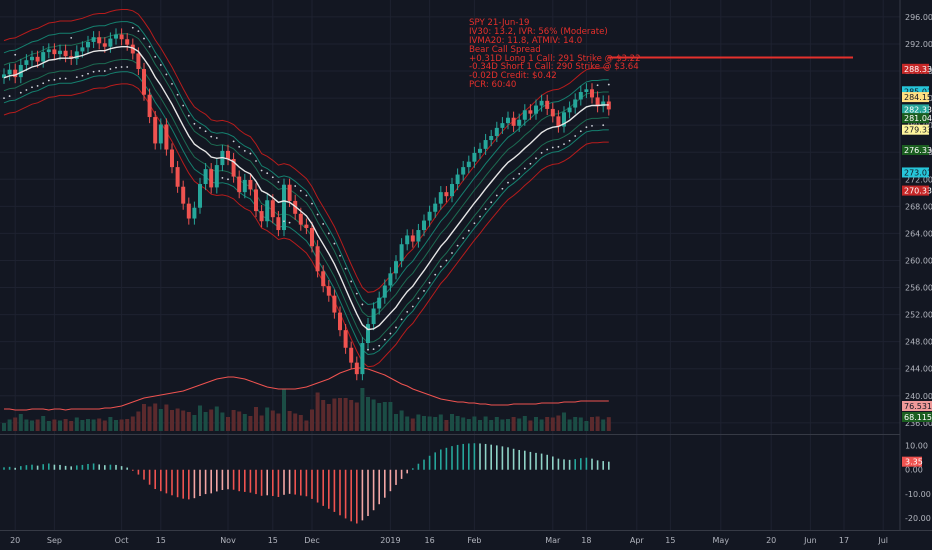 This screenshot has width=932, height=550. I want to click on annotation-line: -0.34D Short 1 Call: 290 Strike @ $3.64, so click(554, 67).